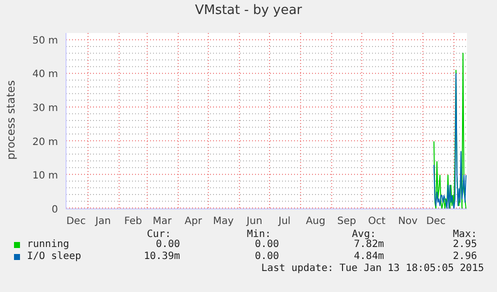 This screenshot has width=497, height=292. Describe the element at coordinates (223, 222) in the screenshot. I see `x-tick-label: May` at that location.